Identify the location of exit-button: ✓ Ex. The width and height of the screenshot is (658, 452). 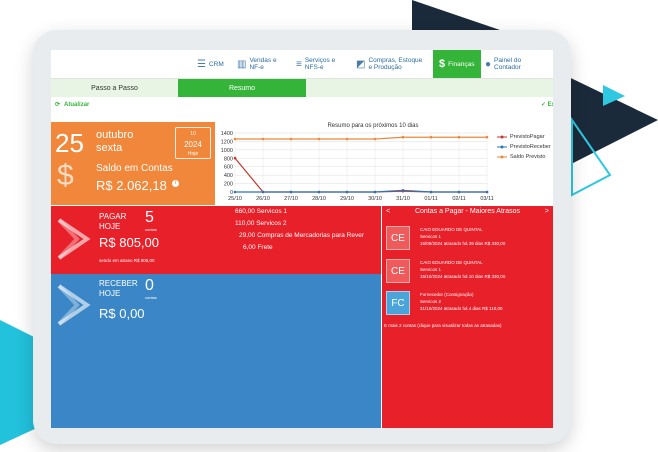
(546, 105).